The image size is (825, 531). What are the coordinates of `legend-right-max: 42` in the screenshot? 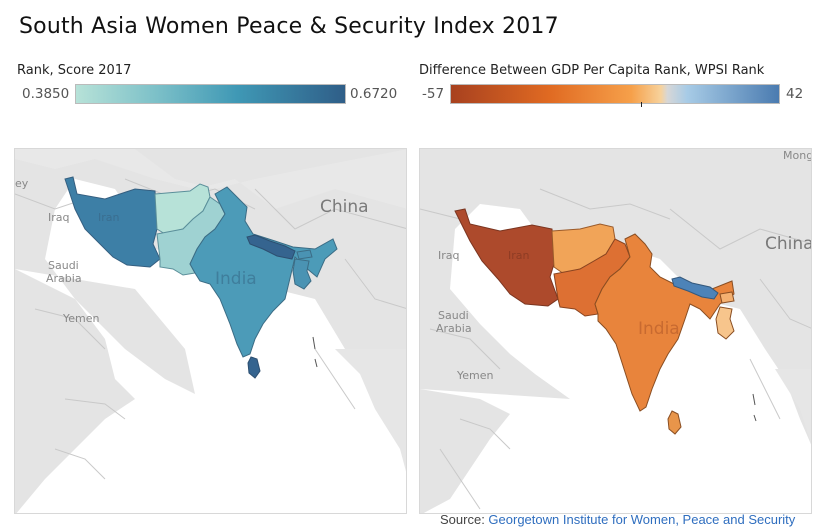 It's located at (795, 94).